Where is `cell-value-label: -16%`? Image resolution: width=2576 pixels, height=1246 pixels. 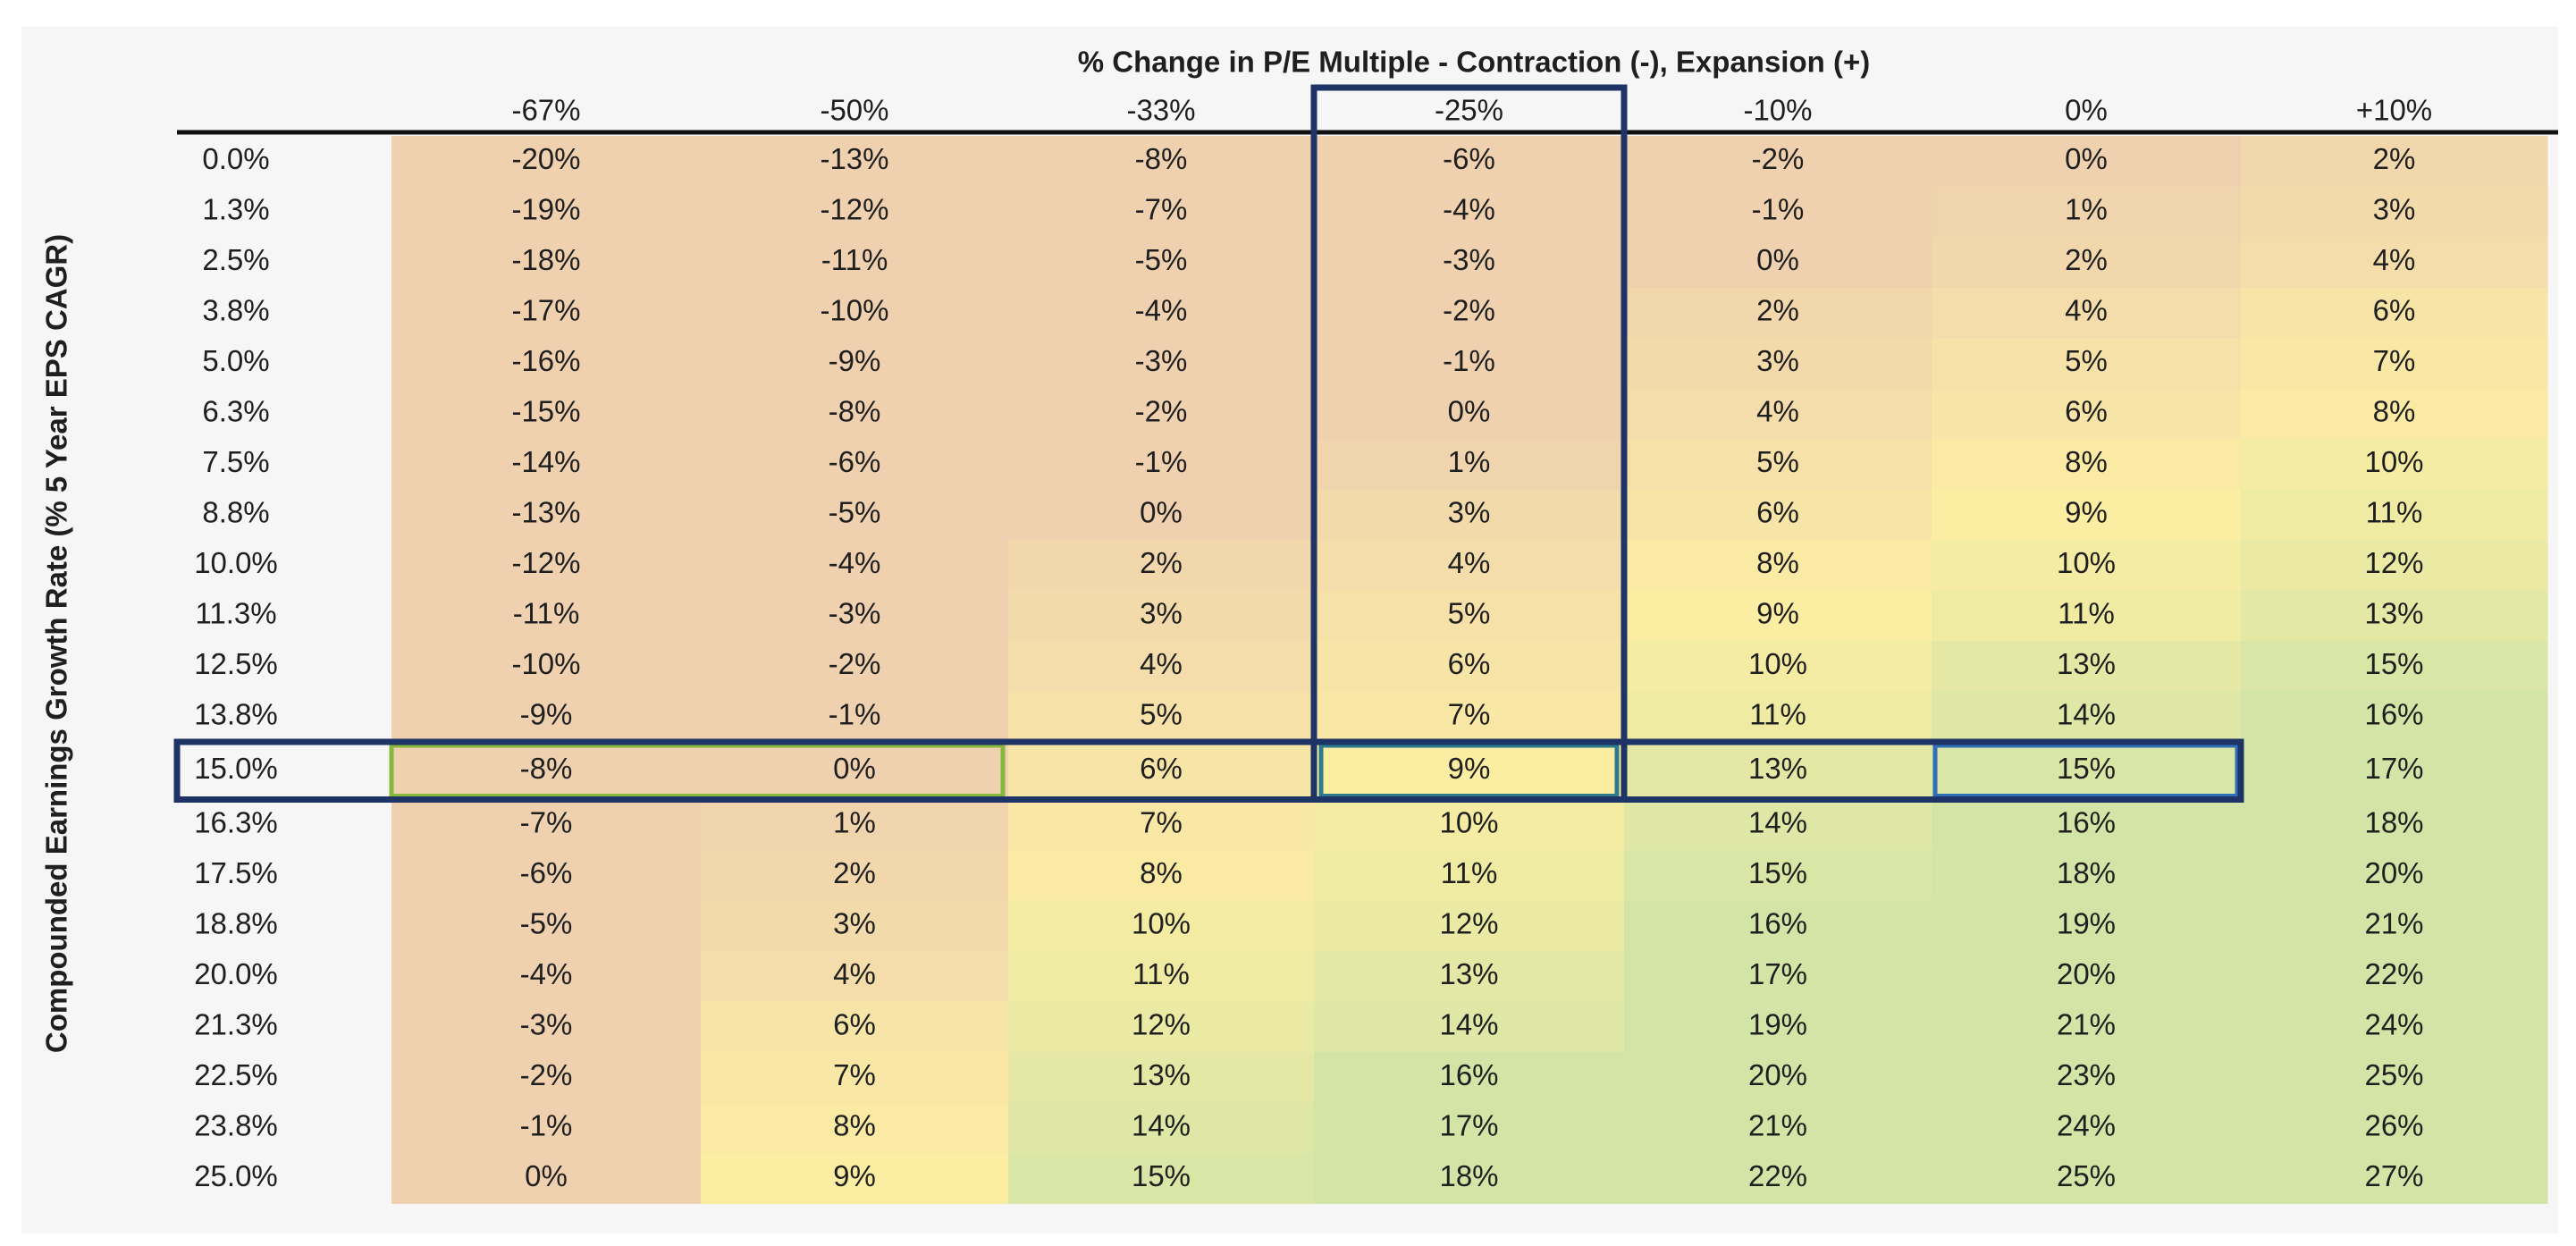 cell-value-label: -16% is located at coordinates (546, 360).